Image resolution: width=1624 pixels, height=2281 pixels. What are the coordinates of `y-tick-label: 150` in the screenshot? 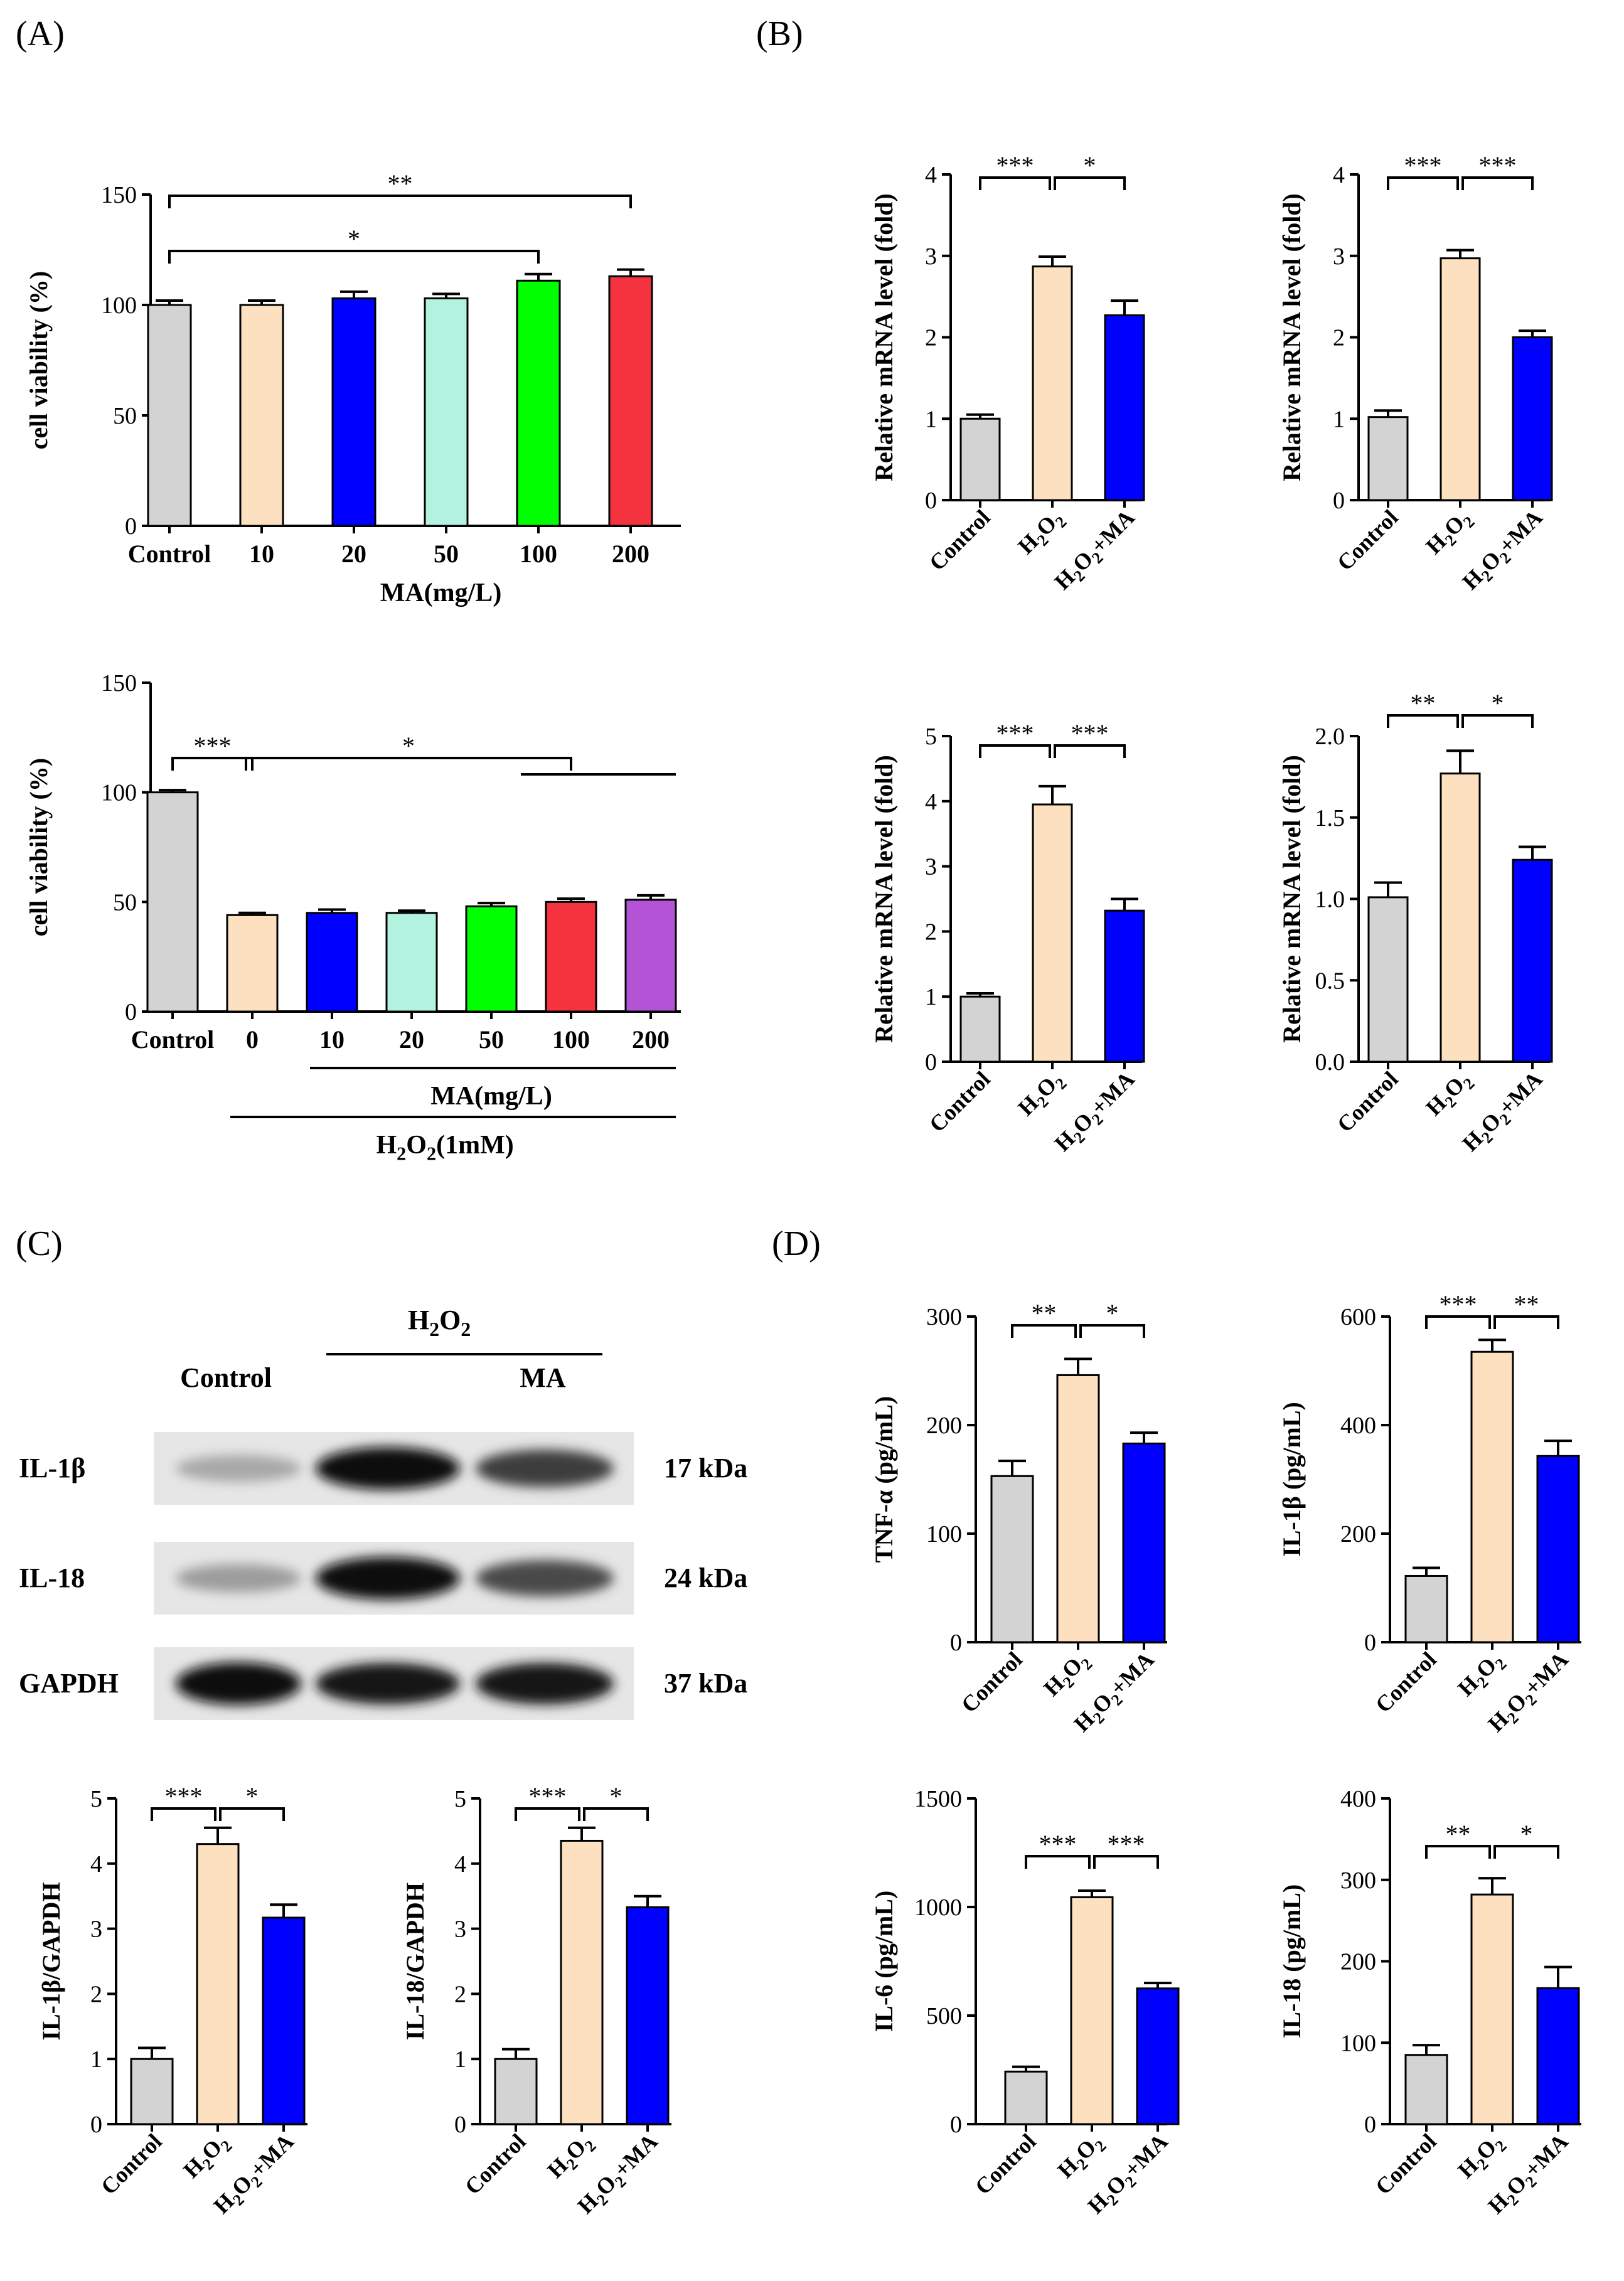 It's located at (119, 683).